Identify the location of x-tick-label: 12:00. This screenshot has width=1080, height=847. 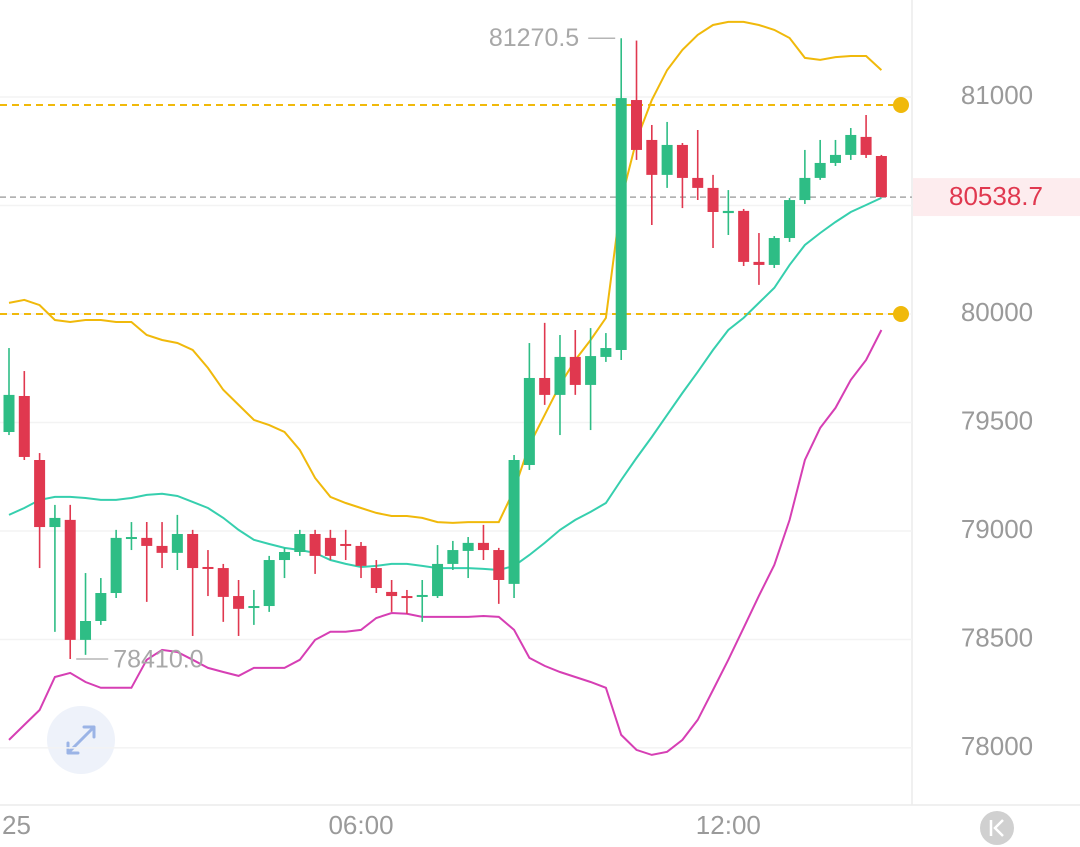
(728, 825).